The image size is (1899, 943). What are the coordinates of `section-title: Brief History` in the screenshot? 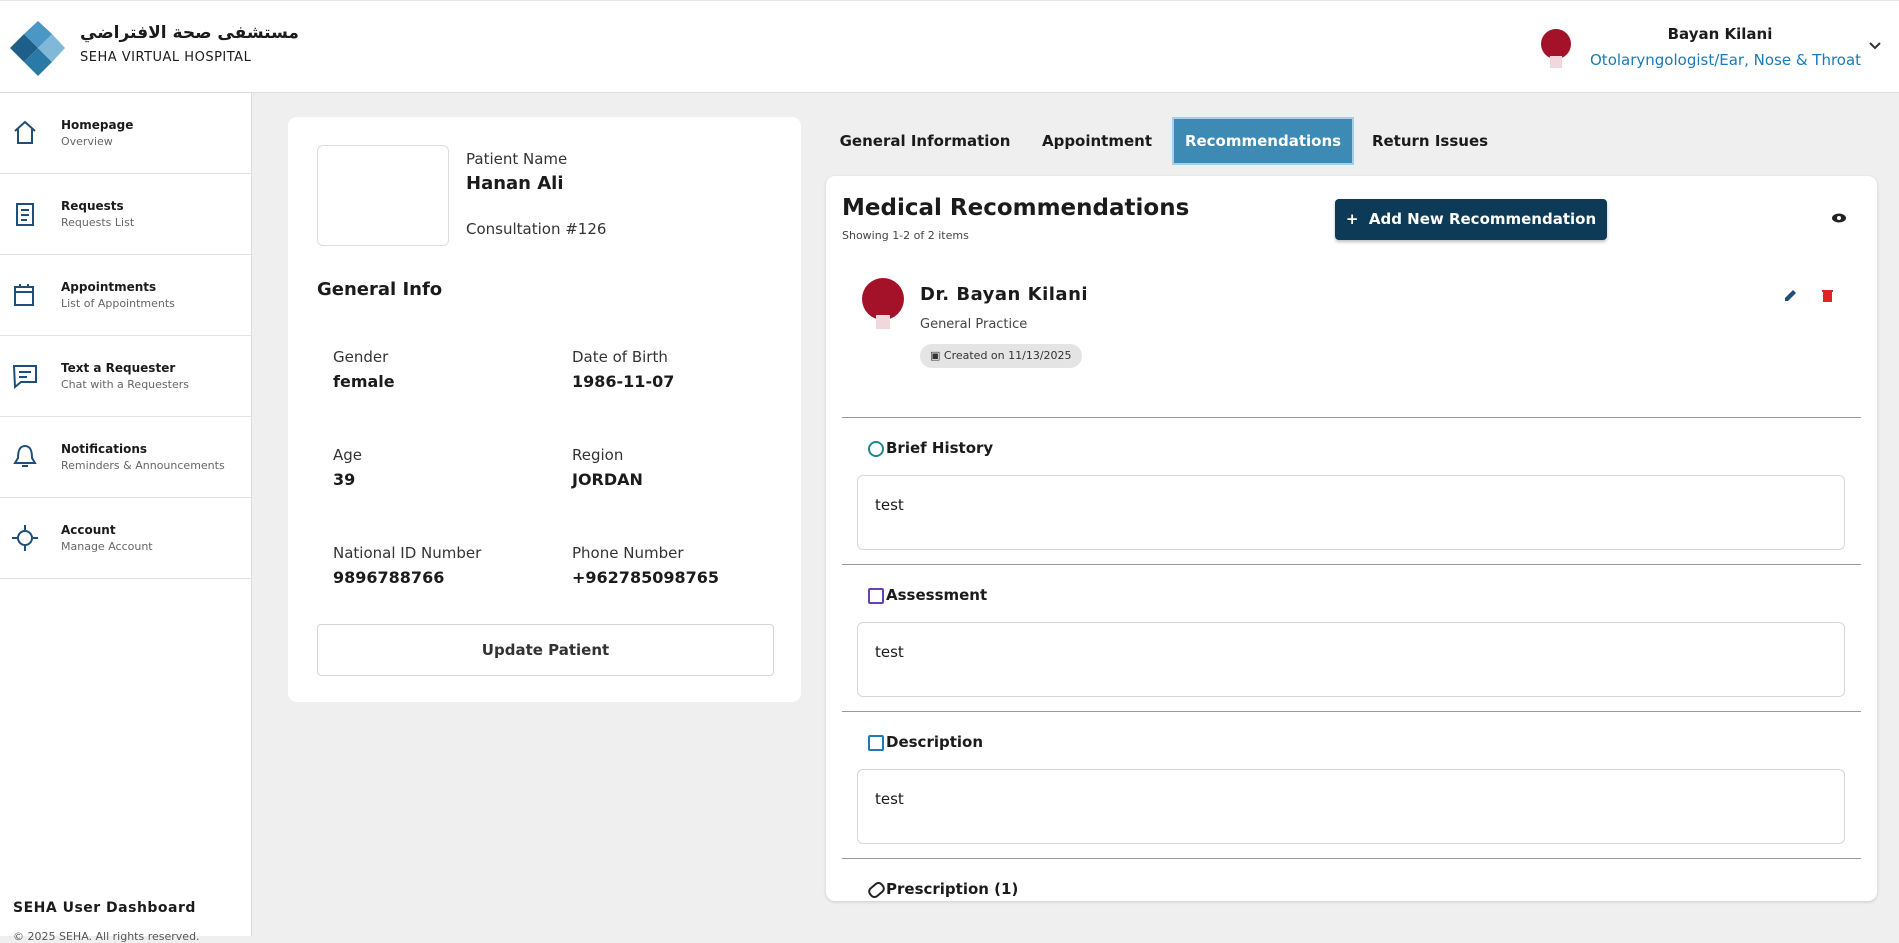 It's located at (940, 448).